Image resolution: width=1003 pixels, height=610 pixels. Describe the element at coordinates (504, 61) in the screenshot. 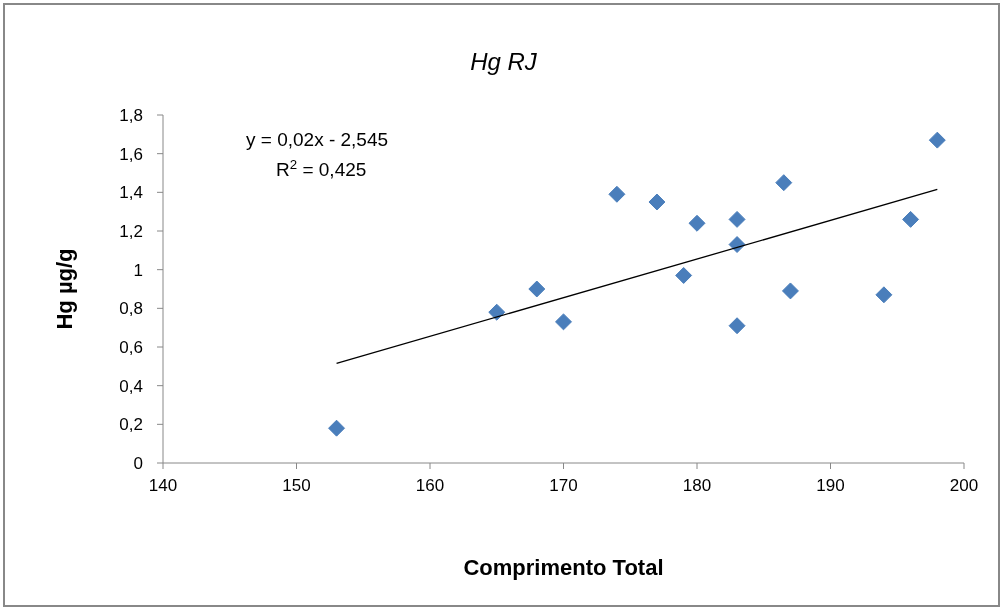

I see `chart-title: Hg RJ` at that location.